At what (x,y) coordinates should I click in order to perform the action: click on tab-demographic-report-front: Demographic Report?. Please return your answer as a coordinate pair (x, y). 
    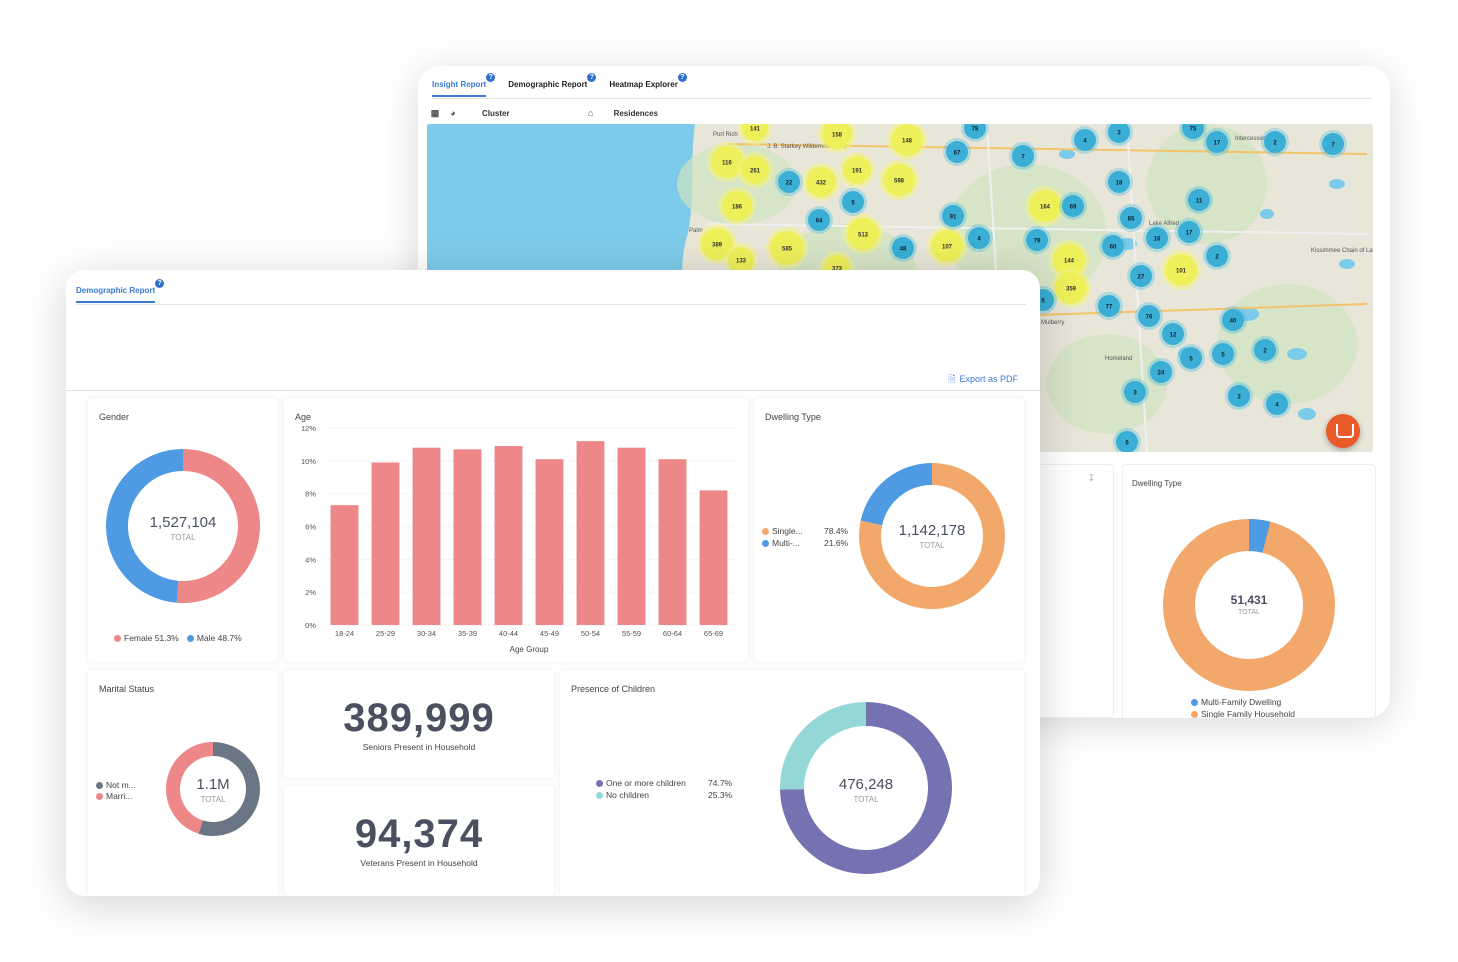
    Looking at the image, I should click on (120, 291).